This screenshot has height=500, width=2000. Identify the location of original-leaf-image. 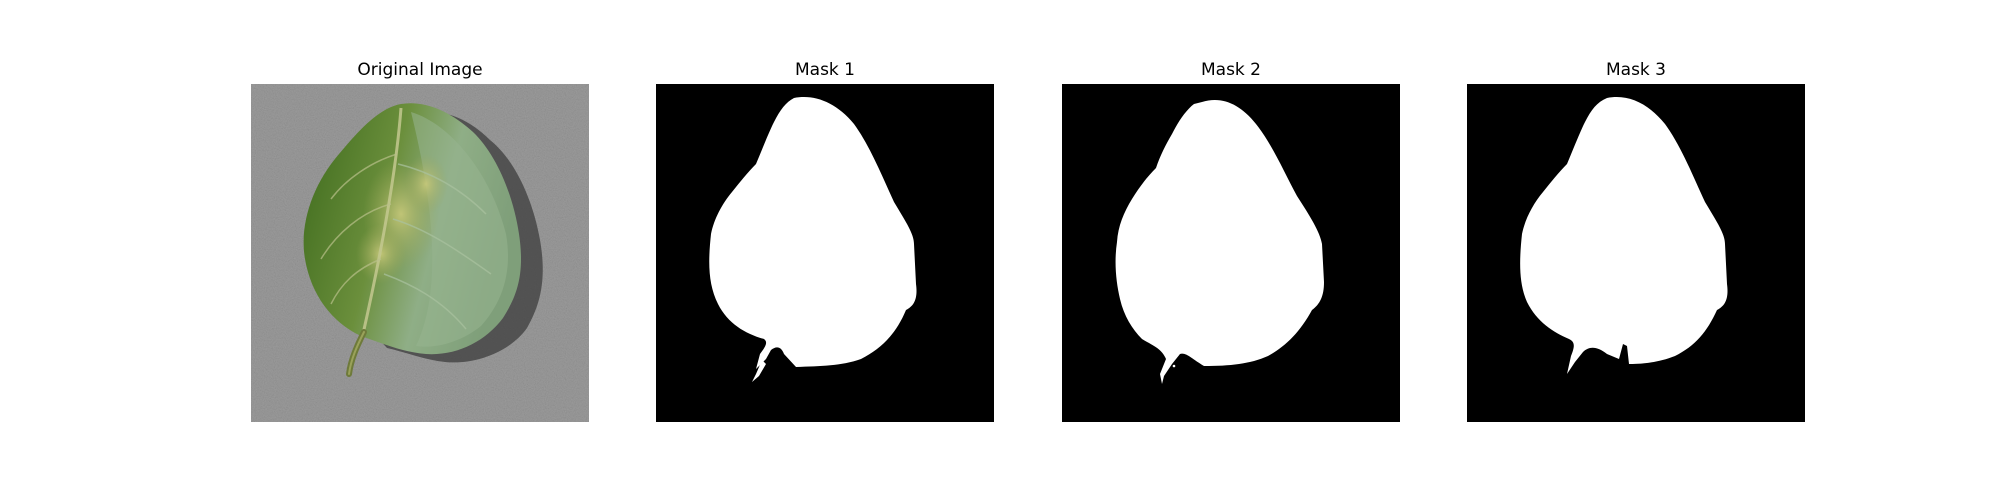
(420, 253).